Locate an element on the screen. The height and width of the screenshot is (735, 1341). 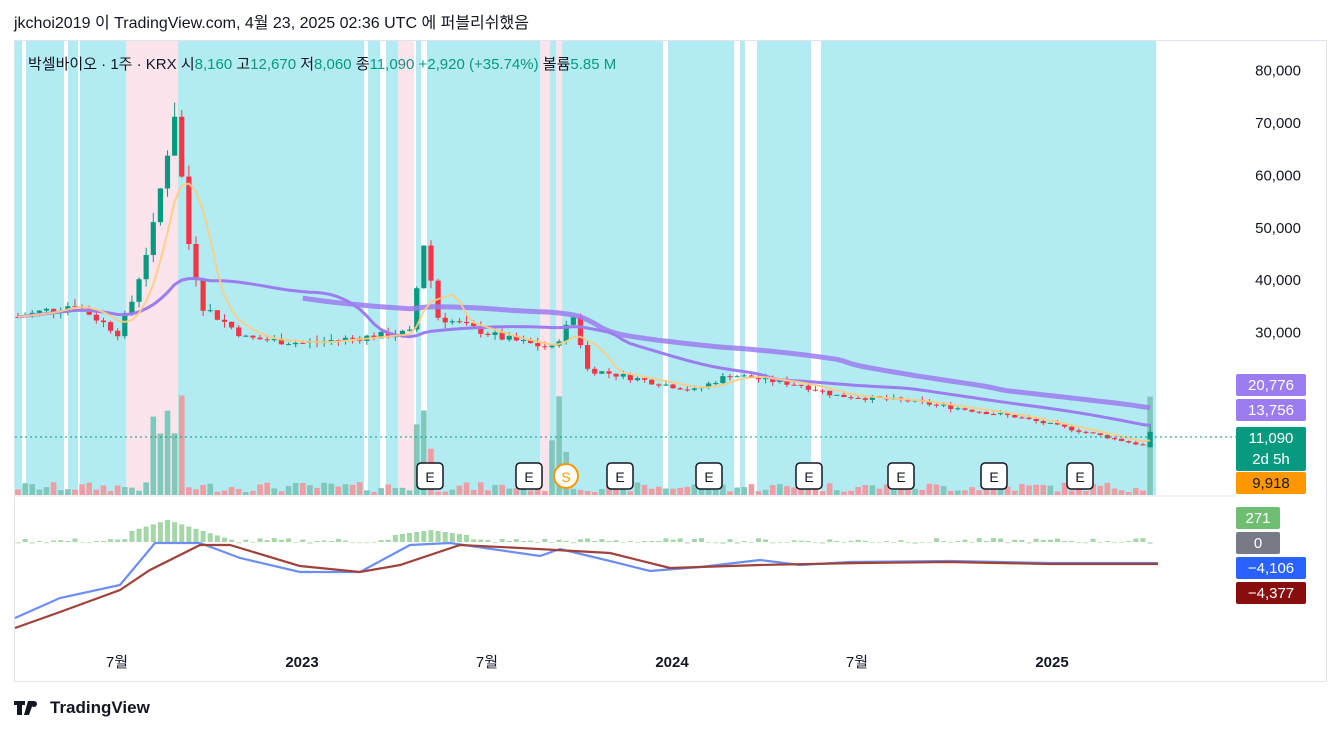
price-tick-label: 30,000 is located at coordinates (1278, 333).